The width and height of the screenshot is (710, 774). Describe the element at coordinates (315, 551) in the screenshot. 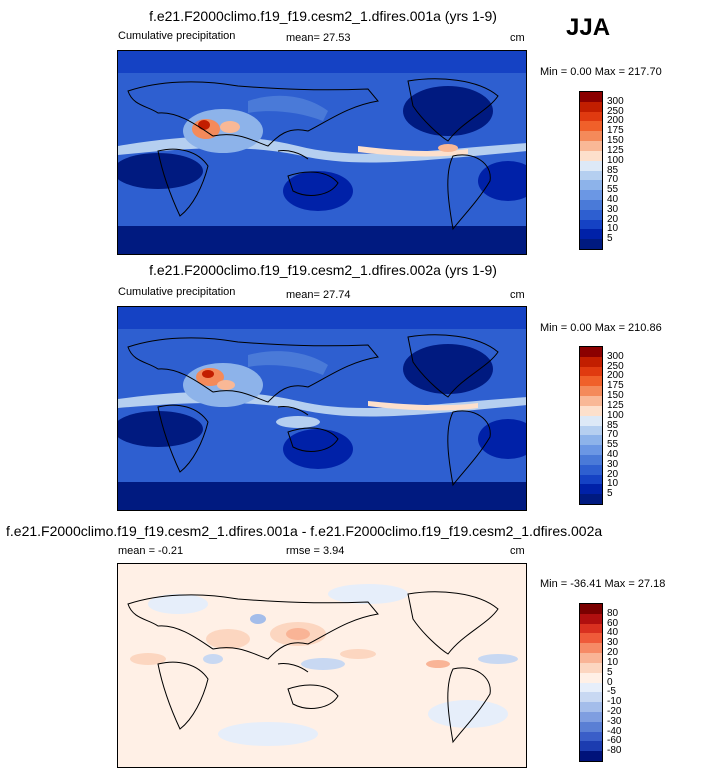

I see `panel-3-rmse: rmse = 3.94` at that location.